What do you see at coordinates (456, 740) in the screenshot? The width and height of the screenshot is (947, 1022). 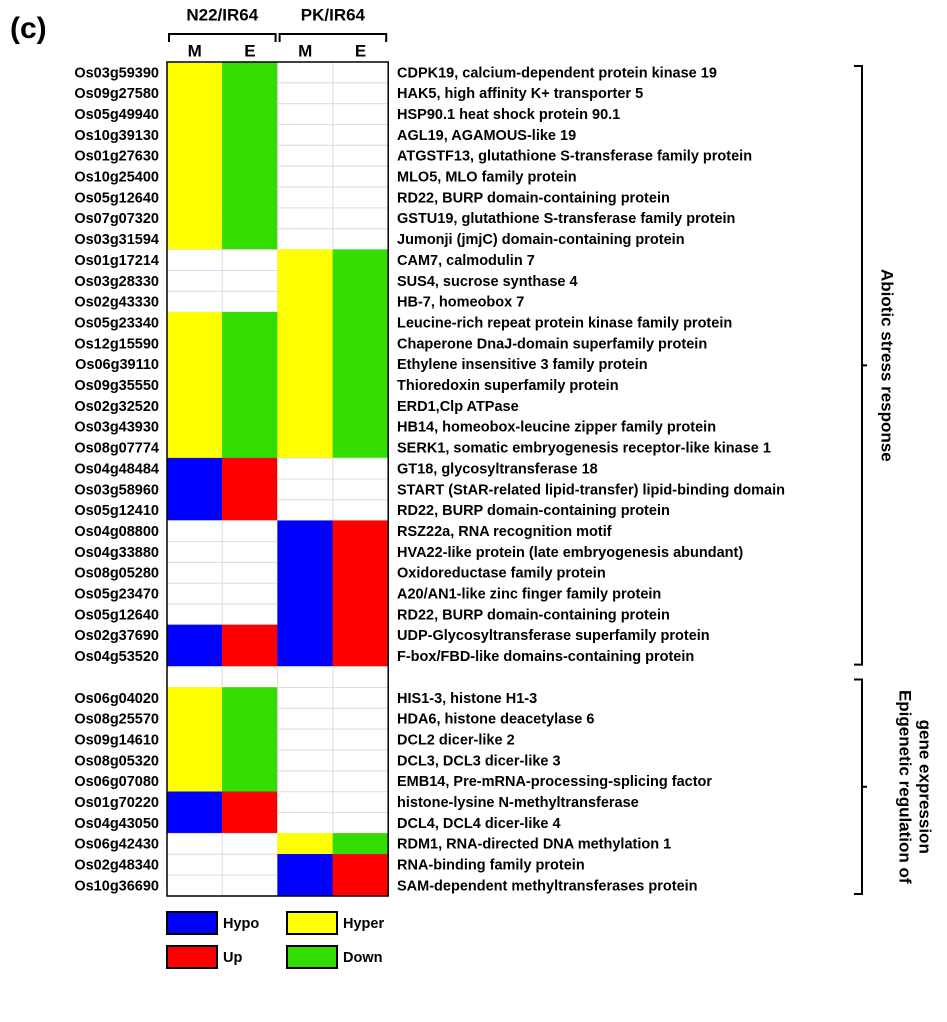 I see `gene-description: DCL2 dicer-like 2` at bounding box center [456, 740].